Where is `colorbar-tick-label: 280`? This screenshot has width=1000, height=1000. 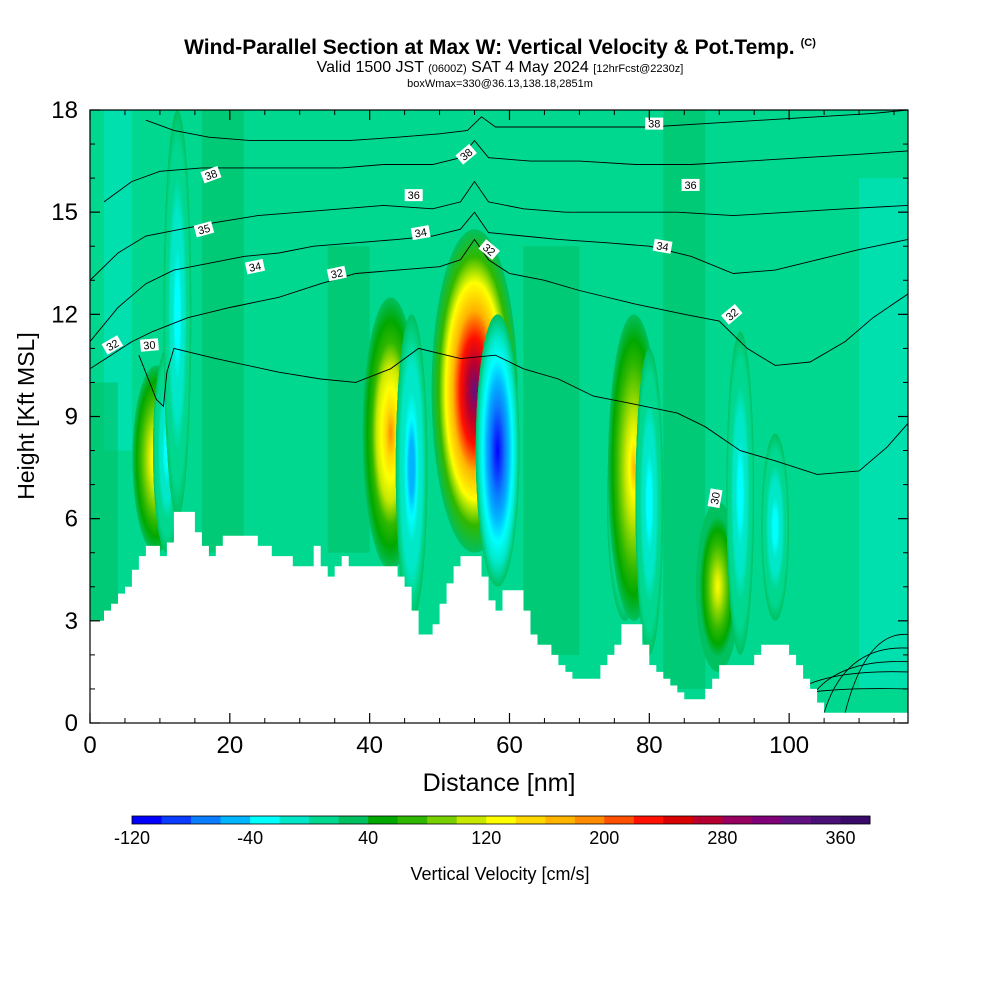
colorbar-tick-label: 280 is located at coordinates (722, 838).